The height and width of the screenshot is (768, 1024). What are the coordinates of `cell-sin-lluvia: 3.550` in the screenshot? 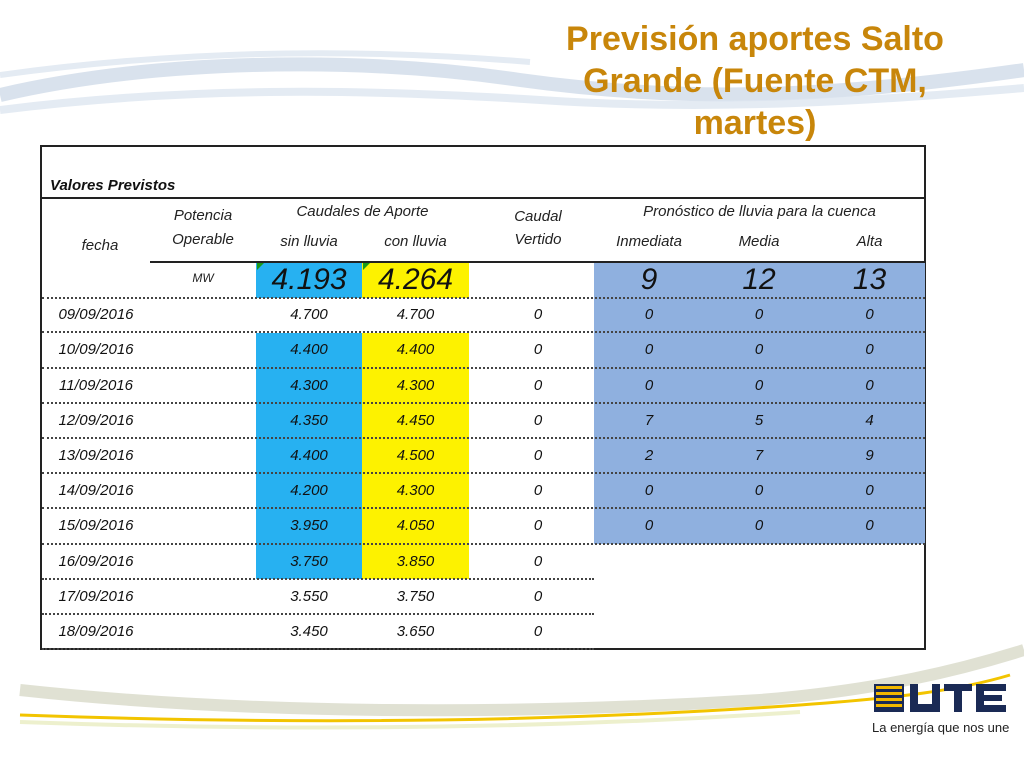 It's located at (309, 596).